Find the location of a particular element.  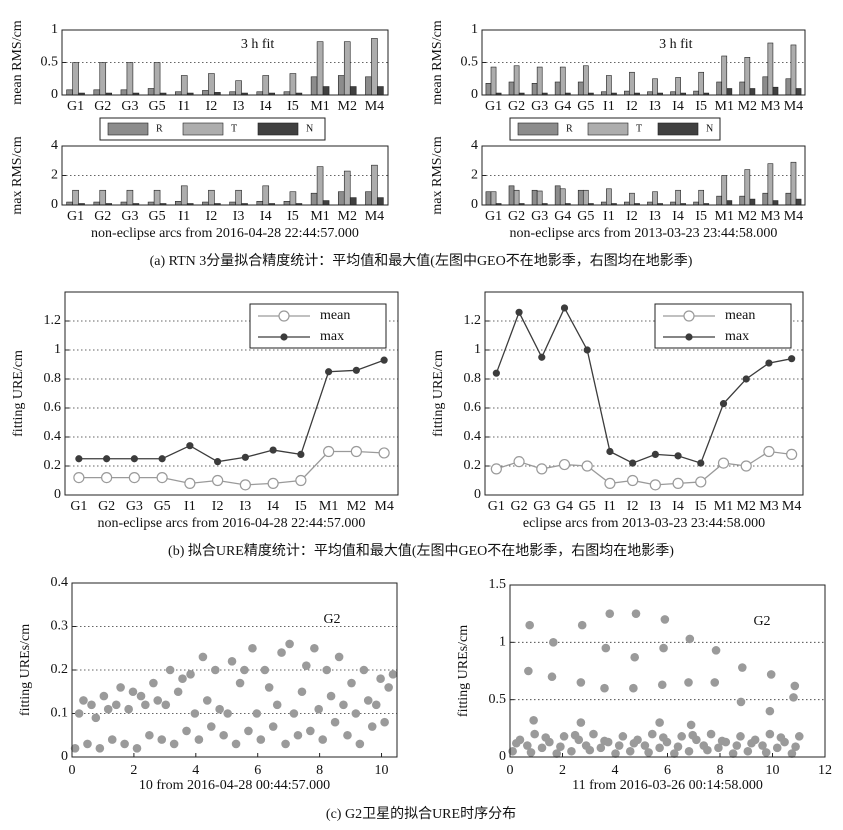

annotation: G2 is located at coordinates (331, 619).